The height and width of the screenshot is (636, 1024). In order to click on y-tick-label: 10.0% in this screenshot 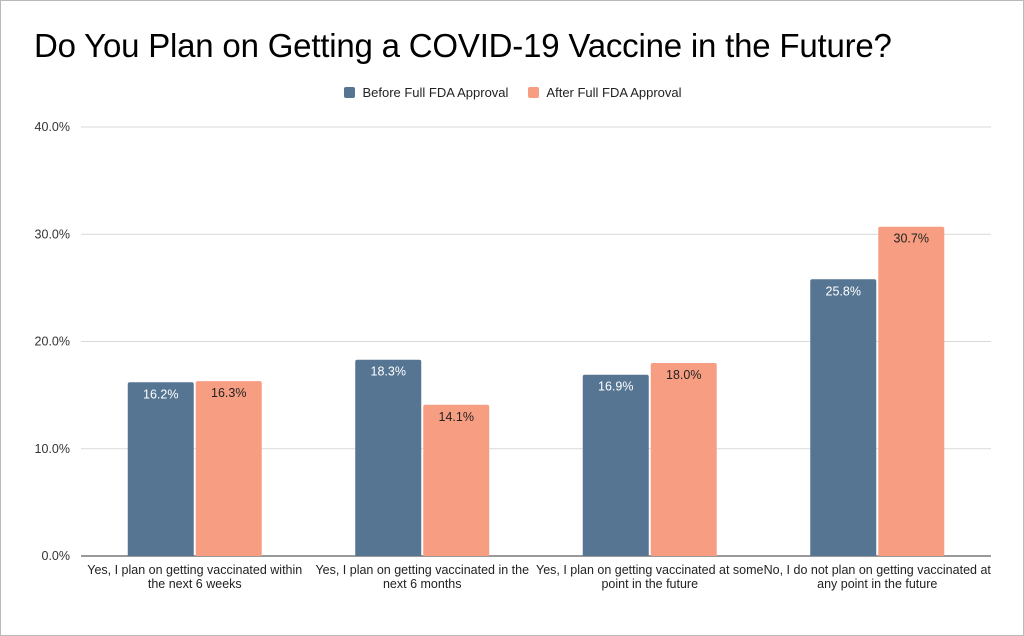, I will do `click(52, 449)`.